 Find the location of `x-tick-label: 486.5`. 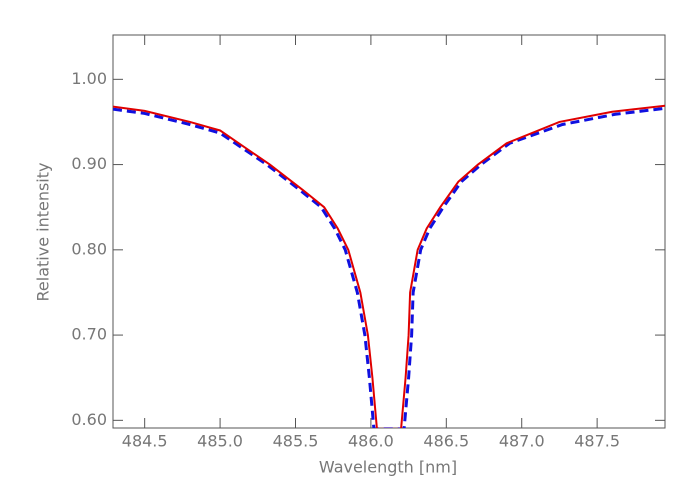

x-tick-label: 486.5 is located at coordinates (446, 441).